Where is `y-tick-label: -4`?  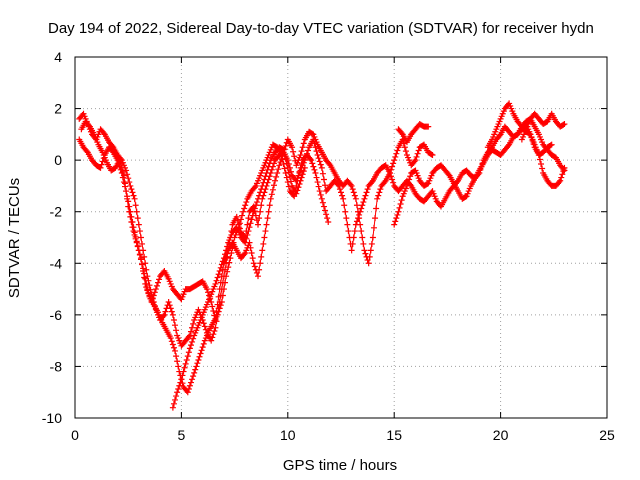 y-tick-label: -4 is located at coordinates (56, 263).